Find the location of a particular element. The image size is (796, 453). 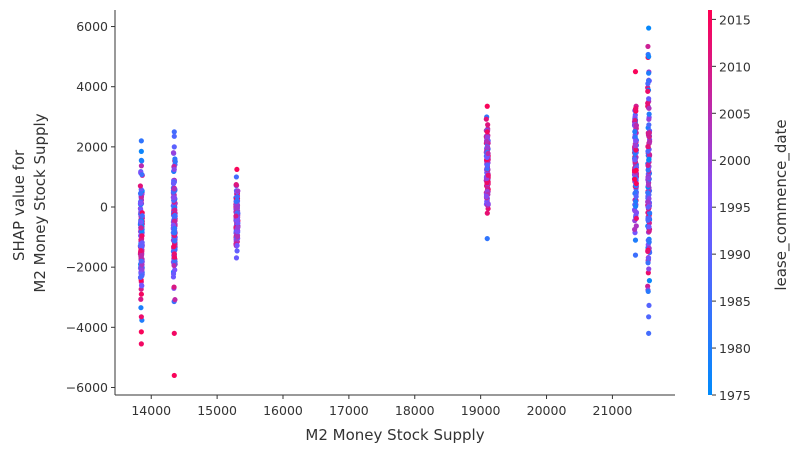

colorbar-ticks: 1975 1980 1985 1990 1995 2000 2005 2010 2015 is located at coordinates (731, 207).